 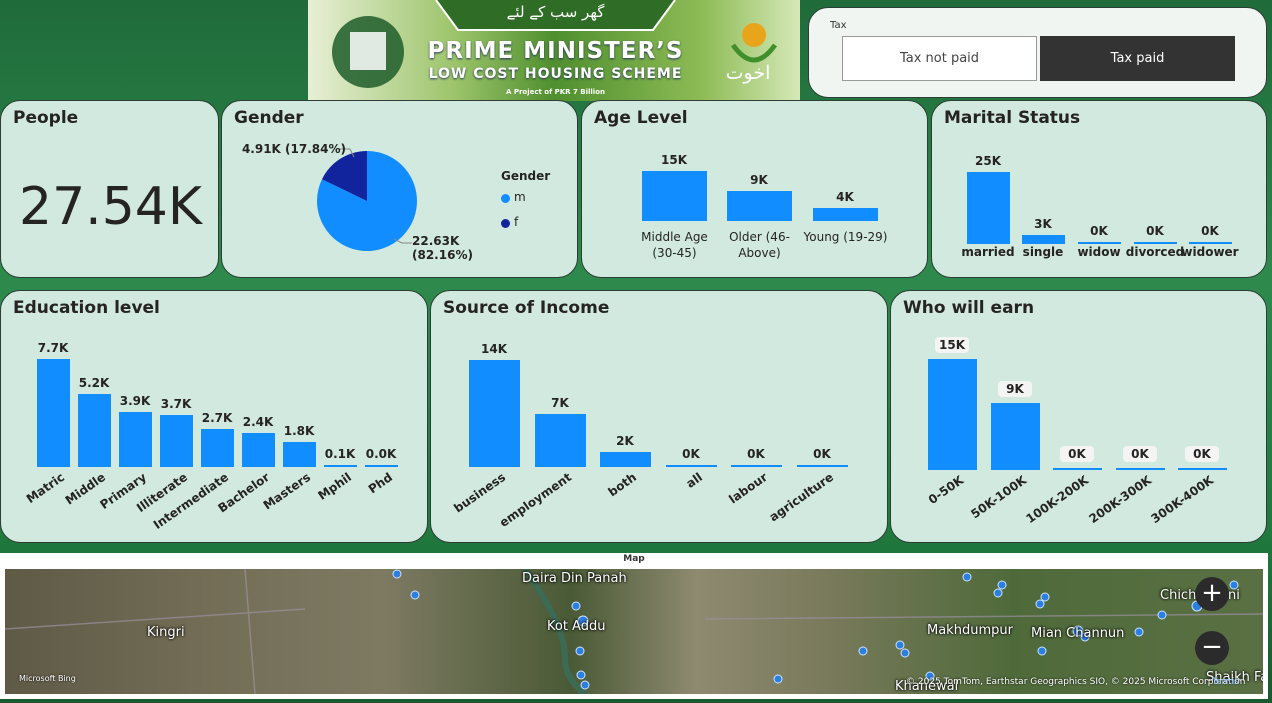 What do you see at coordinates (1212, 648) in the screenshot?
I see `zoom-out: −` at bounding box center [1212, 648].